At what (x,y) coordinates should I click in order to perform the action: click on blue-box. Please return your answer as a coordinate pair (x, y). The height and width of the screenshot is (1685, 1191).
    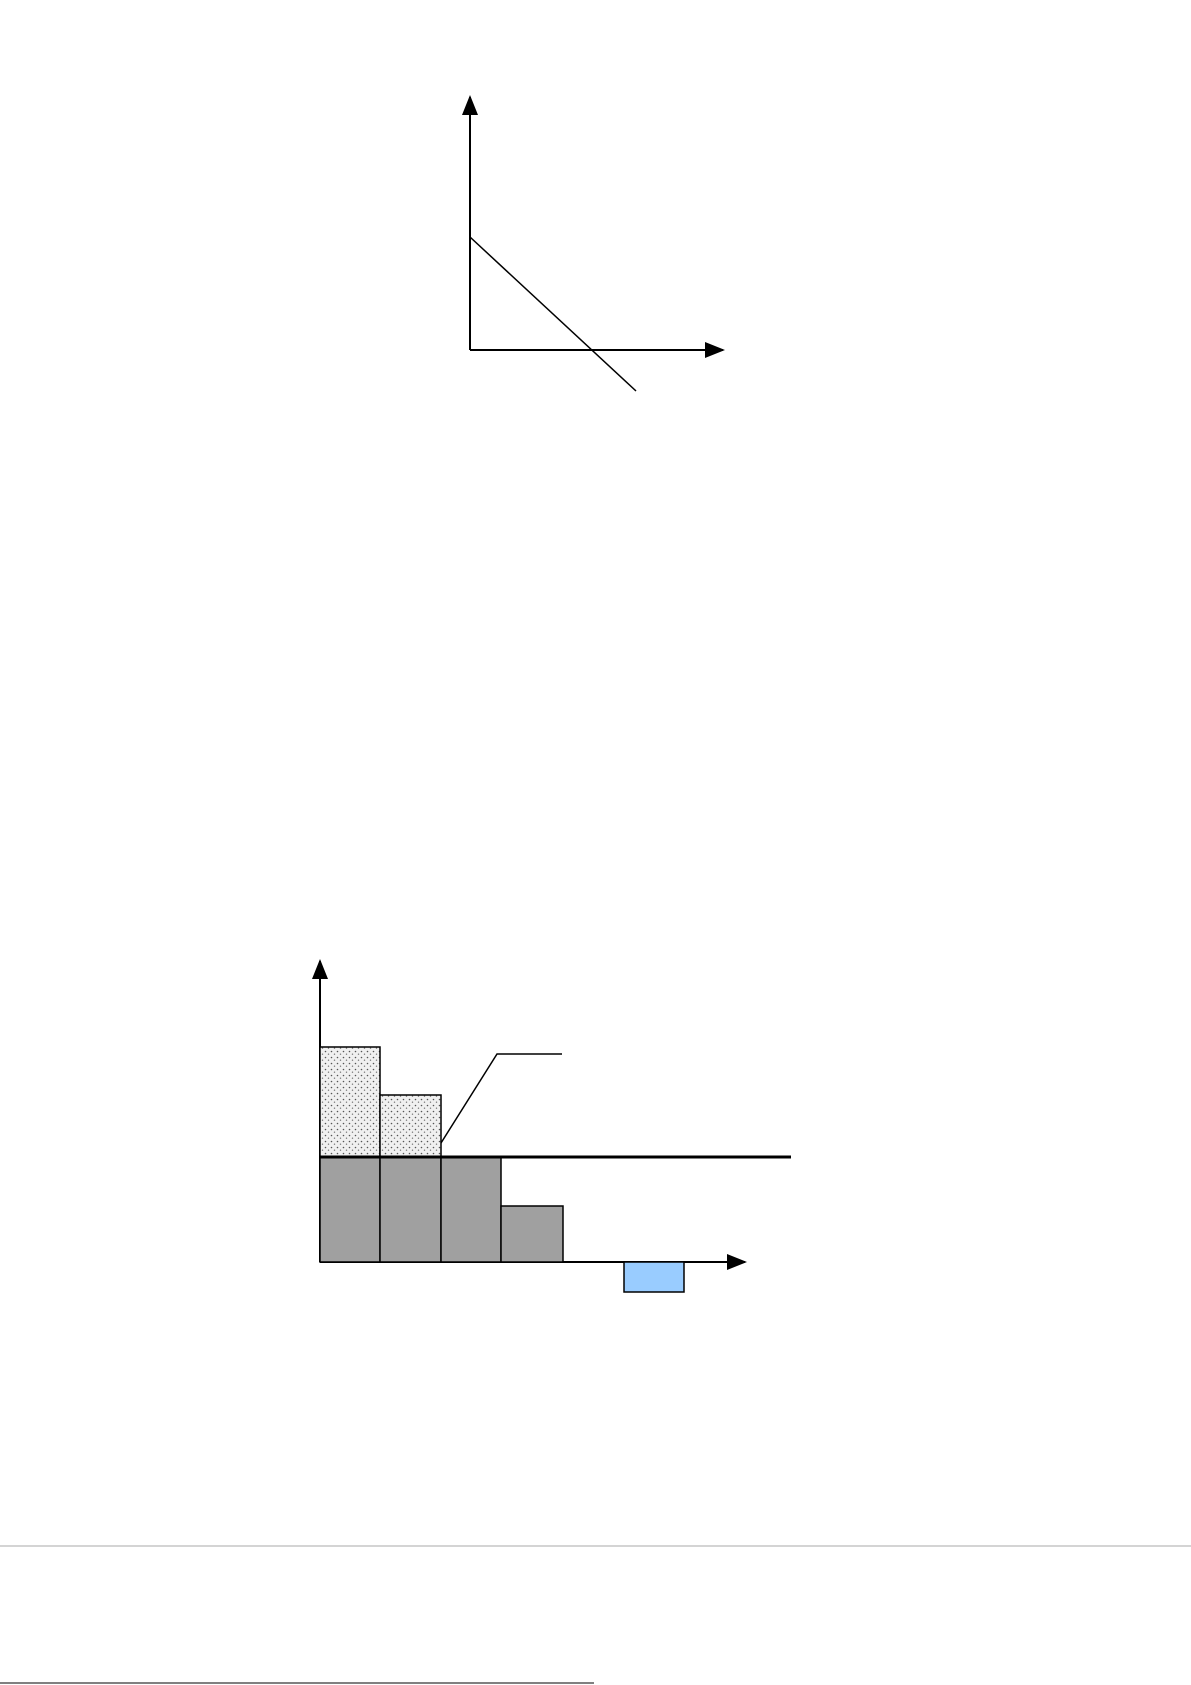
    Looking at the image, I should click on (654, 1277).